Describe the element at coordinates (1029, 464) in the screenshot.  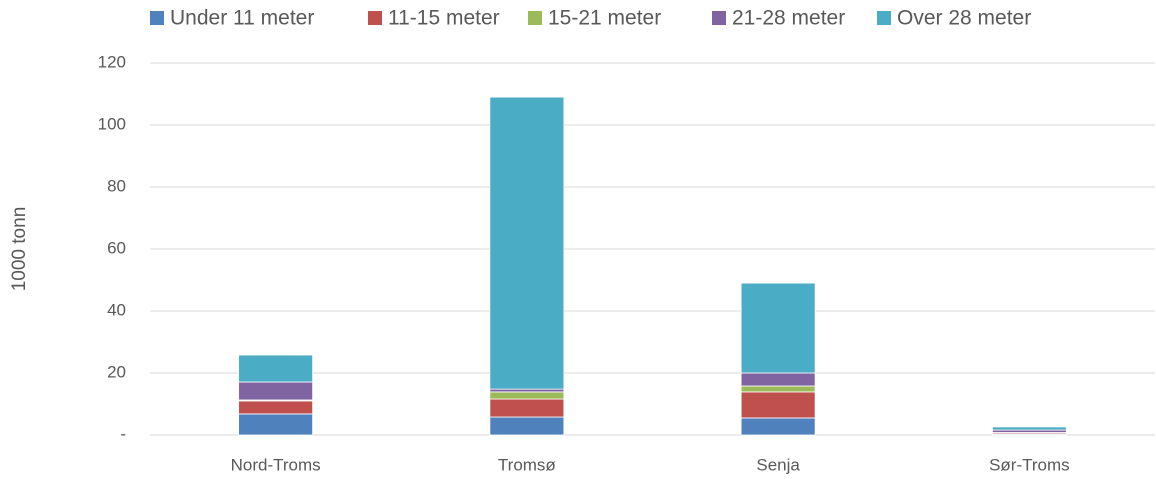
I see `x-tick-label: Sør-Troms` at that location.